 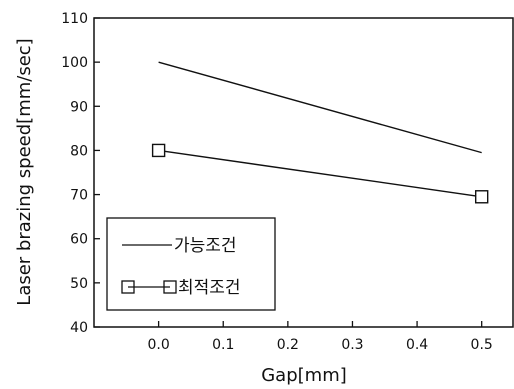 I want to click on legend: 가능조건 최적조건, so click(x=191, y=264).